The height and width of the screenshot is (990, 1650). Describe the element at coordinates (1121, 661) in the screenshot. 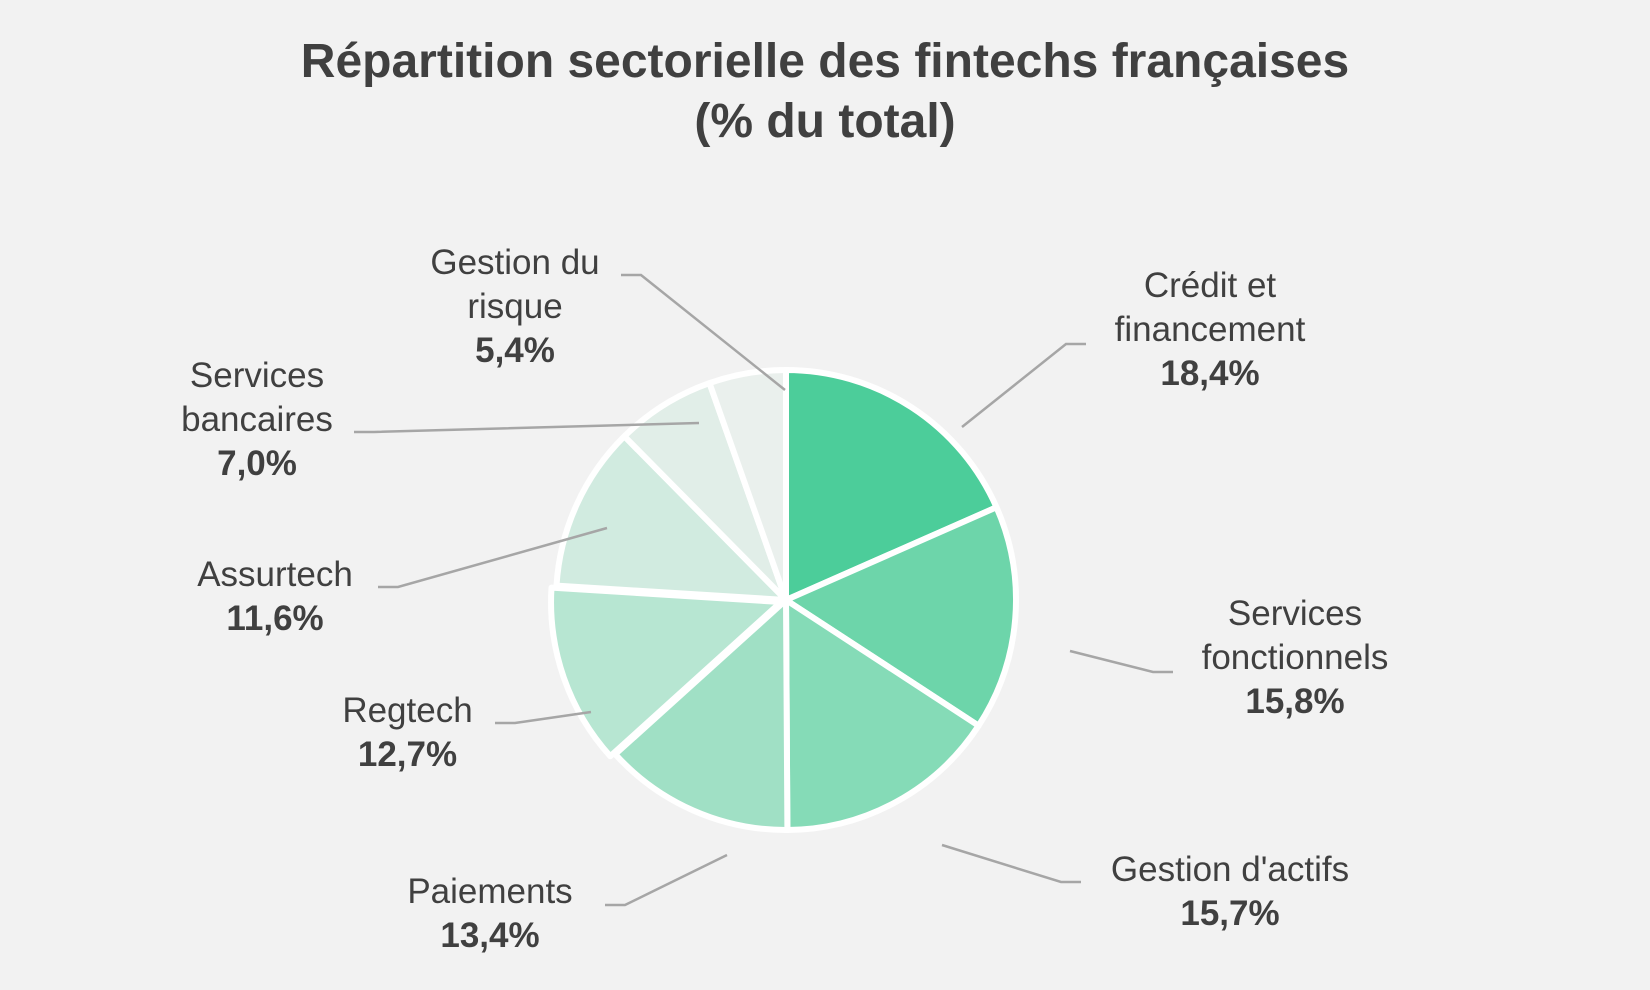

I see `leader-line-services-fonctionnels` at that location.